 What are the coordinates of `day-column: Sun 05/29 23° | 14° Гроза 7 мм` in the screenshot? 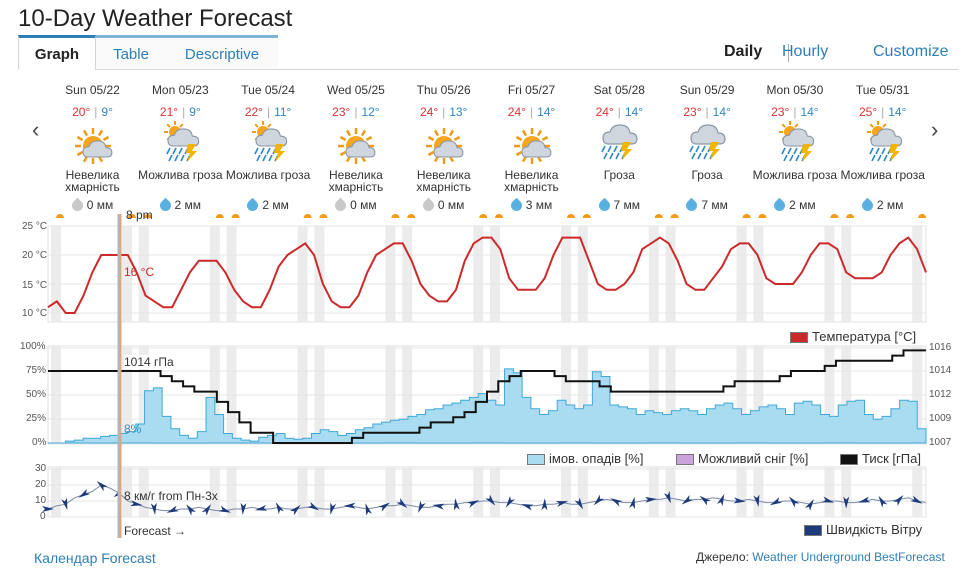 It's located at (707, 150).